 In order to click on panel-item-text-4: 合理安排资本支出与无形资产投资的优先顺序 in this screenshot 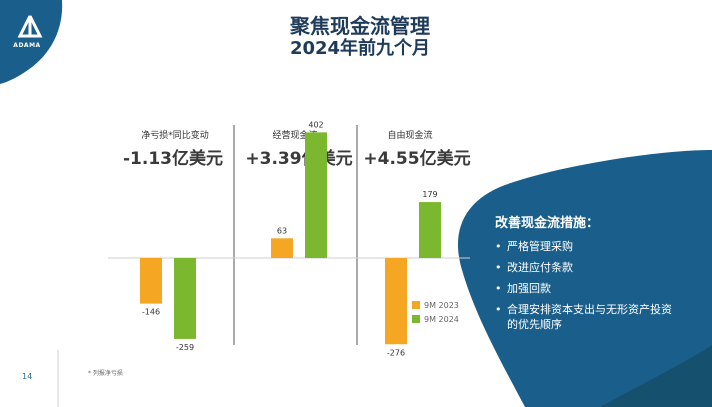, I will do `click(589, 317)`.